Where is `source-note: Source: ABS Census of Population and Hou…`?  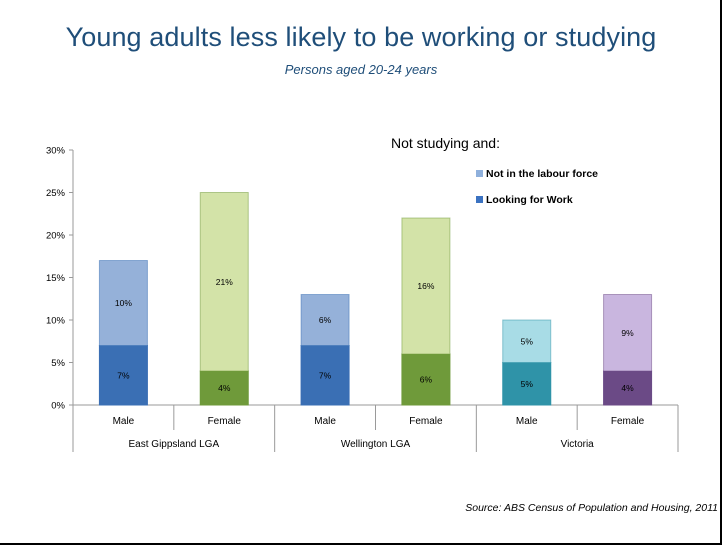
source-note: Source: ABS Census of Population and Hou… is located at coordinates (591, 508).